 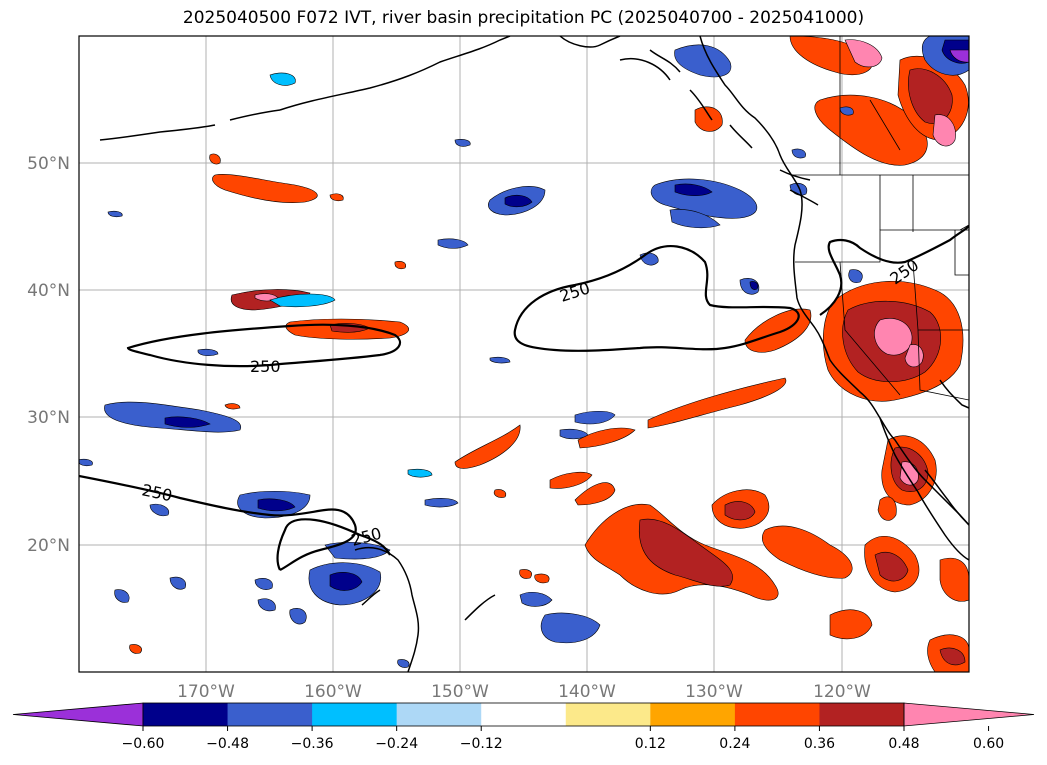 What do you see at coordinates (460, 692) in the screenshot?
I see `lon-tick-label: 150°W` at bounding box center [460, 692].